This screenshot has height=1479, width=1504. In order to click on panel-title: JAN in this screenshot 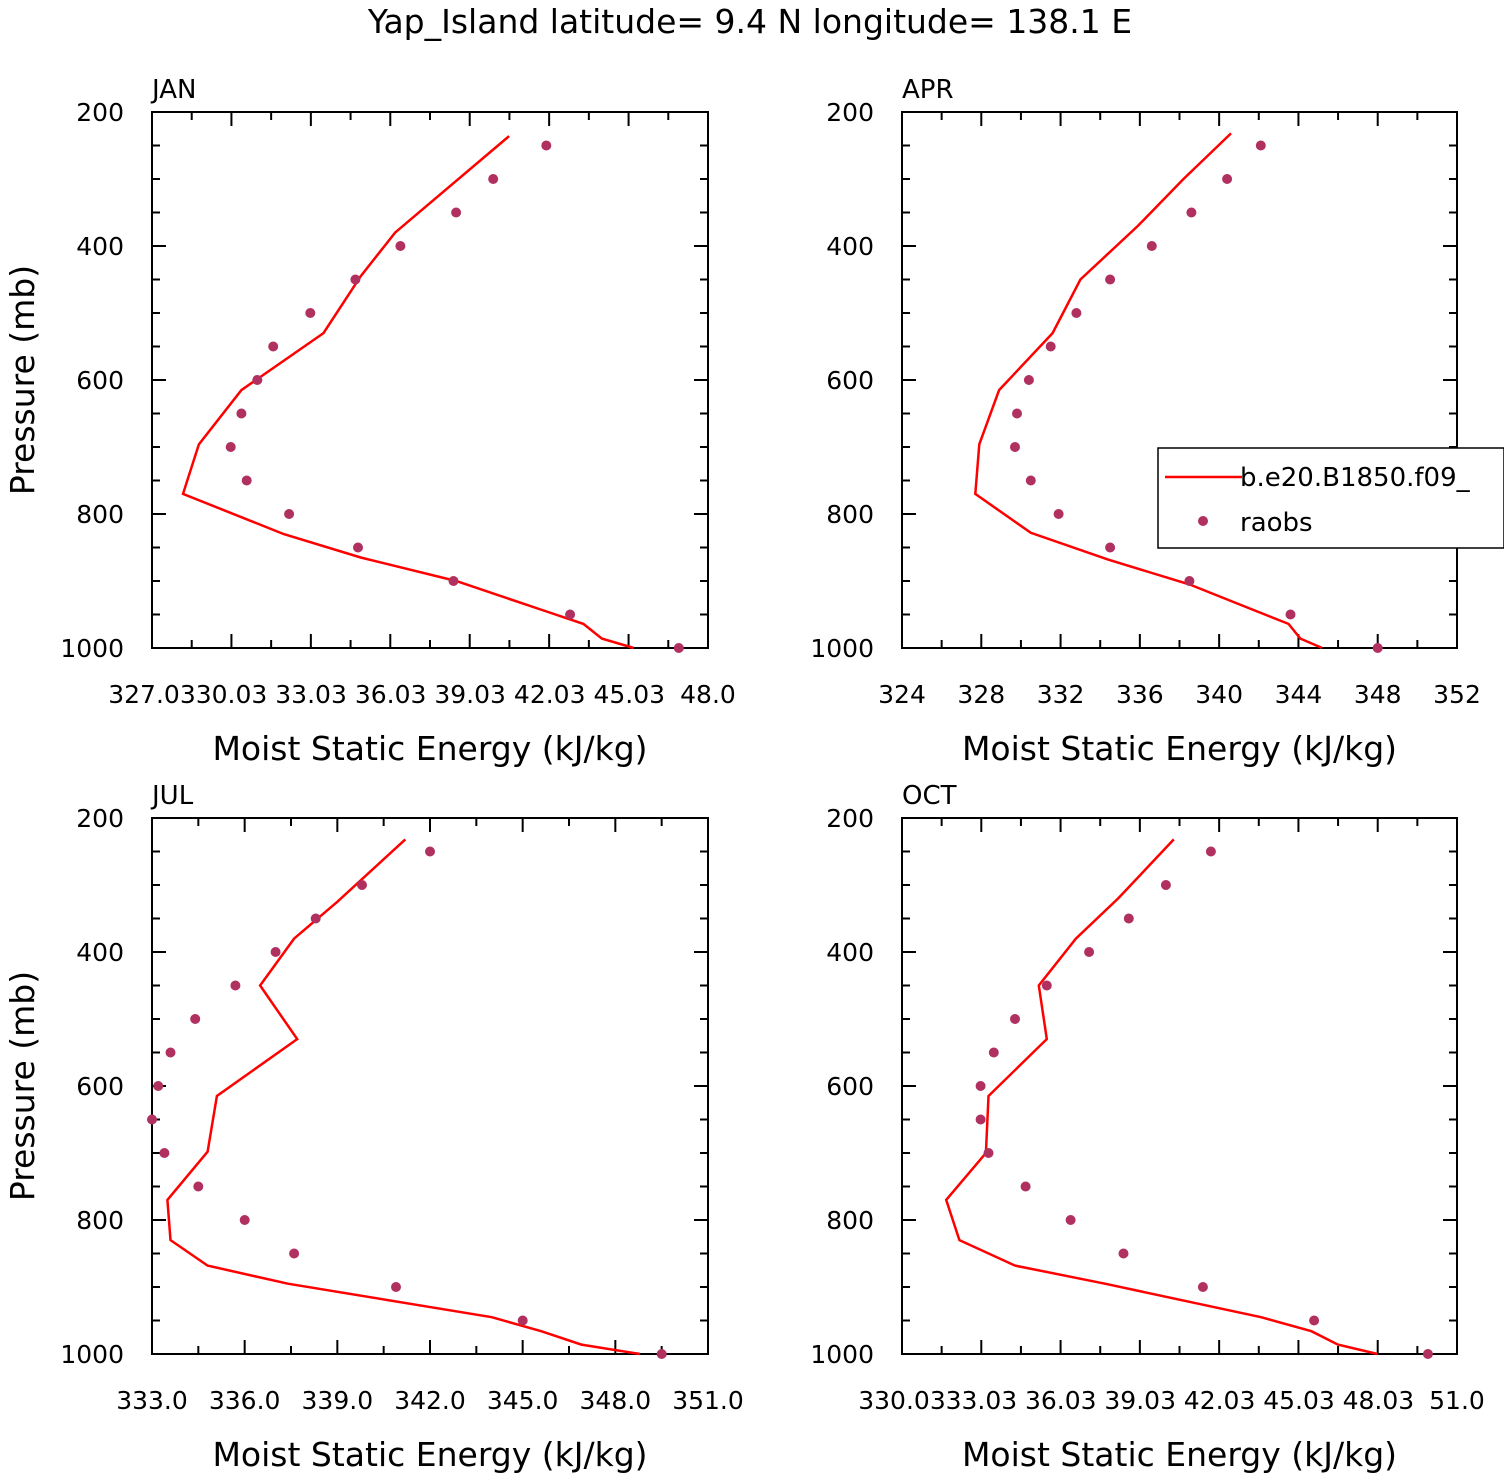, I will do `click(173, 90)`.